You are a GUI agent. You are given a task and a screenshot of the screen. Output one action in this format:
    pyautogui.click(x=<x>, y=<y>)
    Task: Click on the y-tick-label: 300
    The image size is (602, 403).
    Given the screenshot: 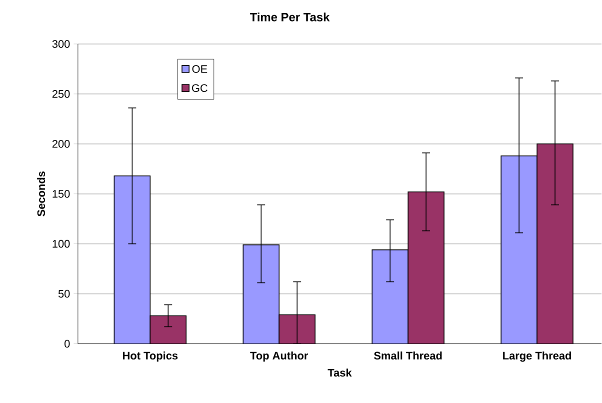 What is the action you would take?
    pyautogui.click(x=61, y=44)
    